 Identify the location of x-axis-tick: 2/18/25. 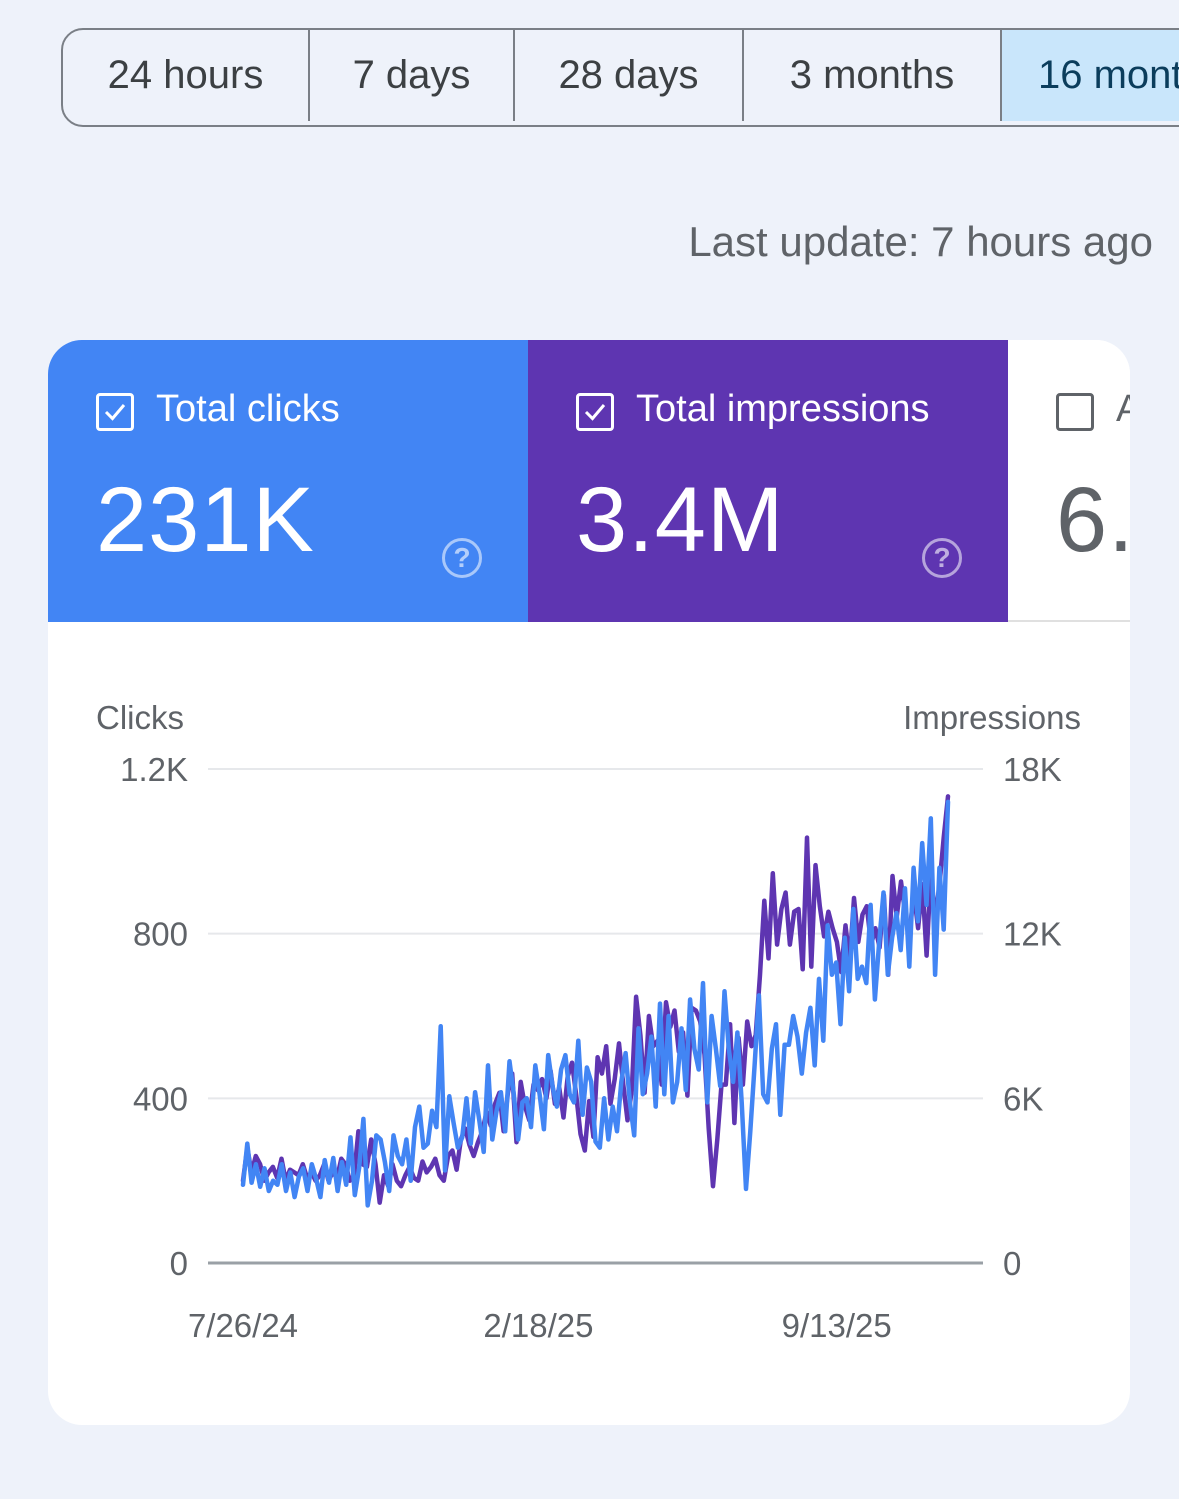
(538, 1325).